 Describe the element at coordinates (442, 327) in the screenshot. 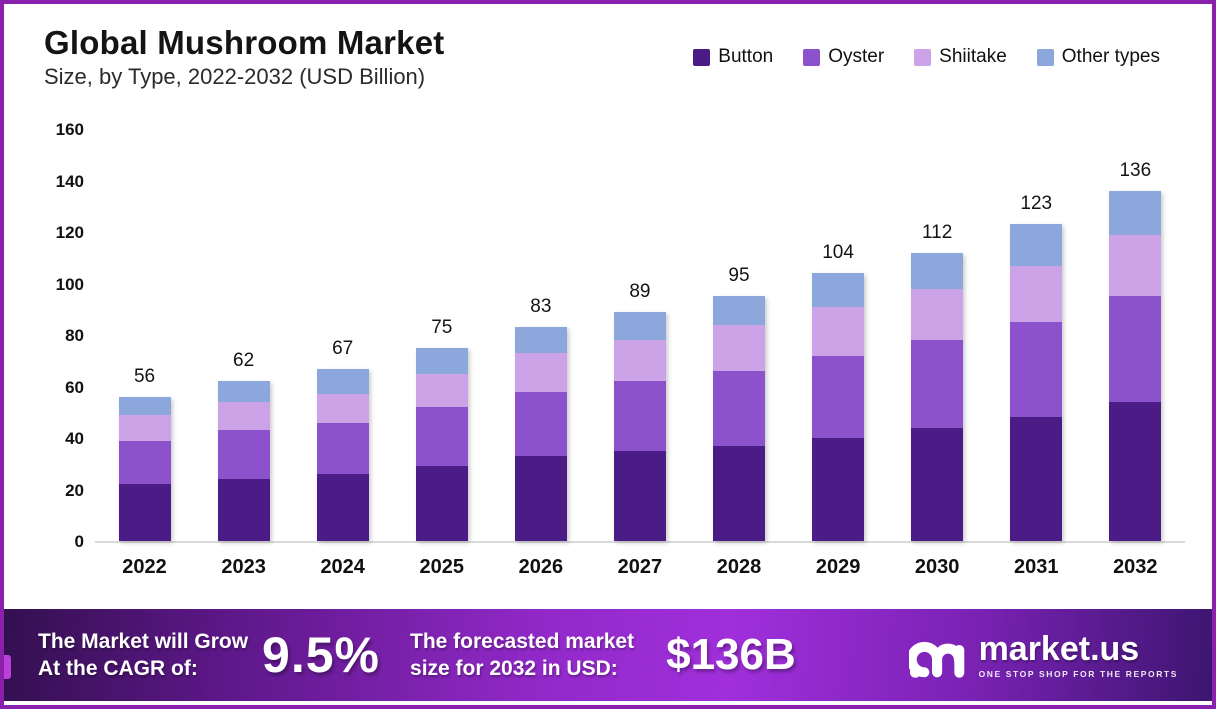

I see `bar-total-label: 75` at that location.